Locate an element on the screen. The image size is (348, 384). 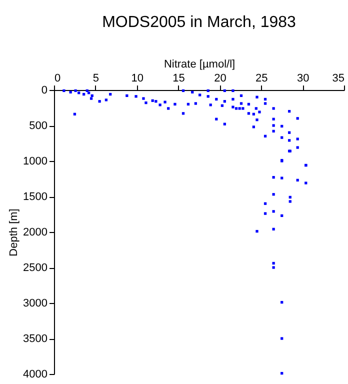
y-tick-label: 1500 is located at coordinates (35, 197).